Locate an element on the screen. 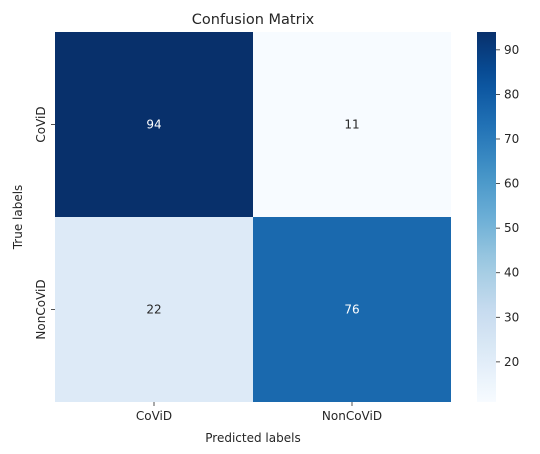 Image resolution: width=540 pixels, height=454 pixels. colorbar-tick-label: 30 is located at coordinates (511, 317).